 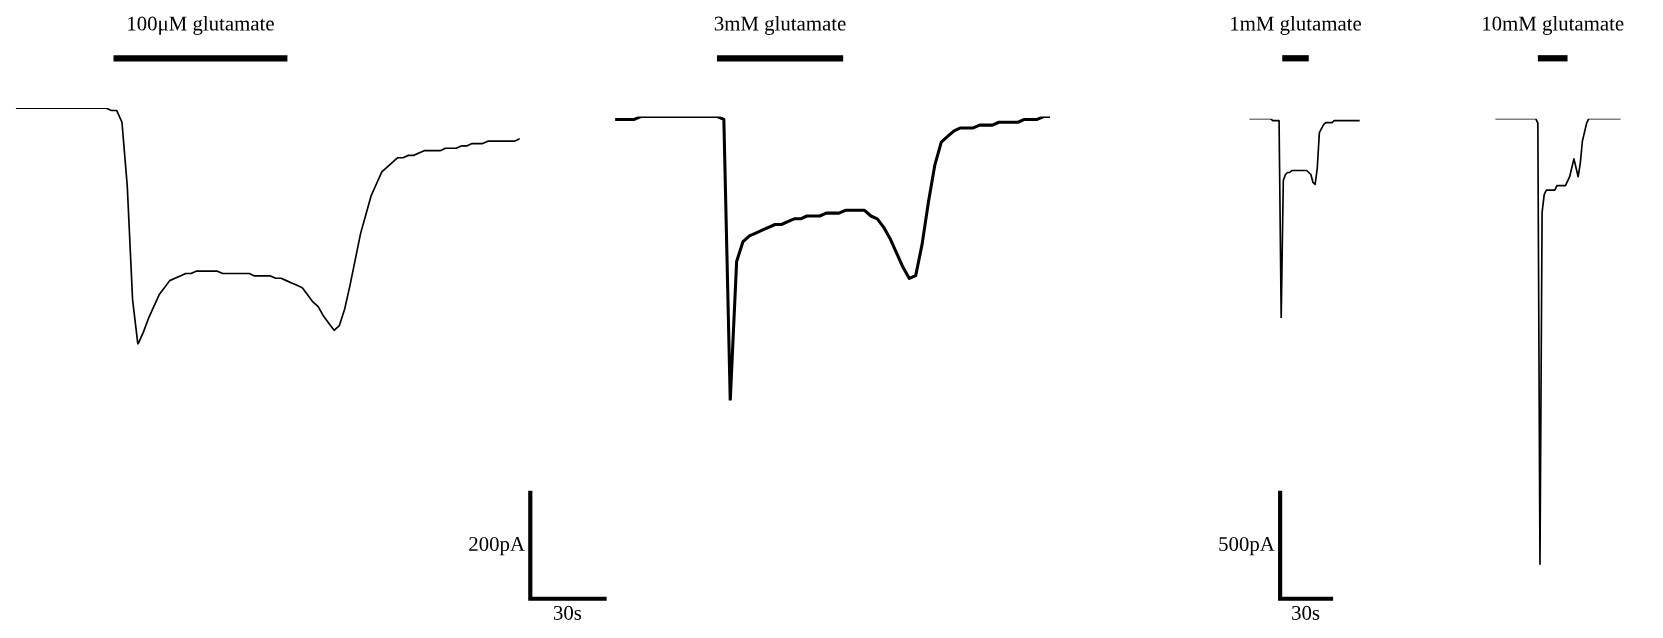 I want to click on text: 1mM glutamate, so click(x=1296, y=25).